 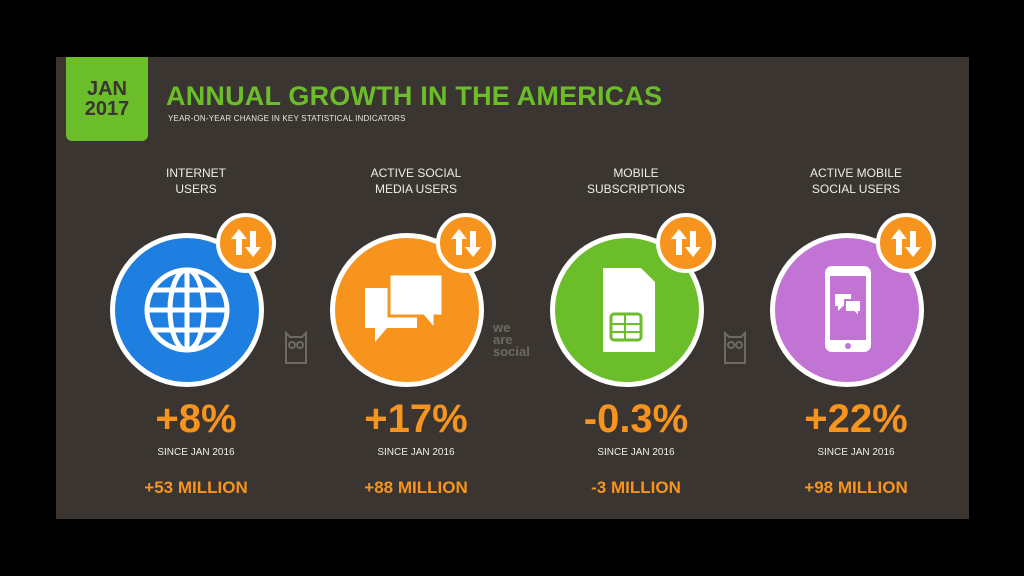 I want to click on mobile-chat-icon, so click(x=847, y=310).